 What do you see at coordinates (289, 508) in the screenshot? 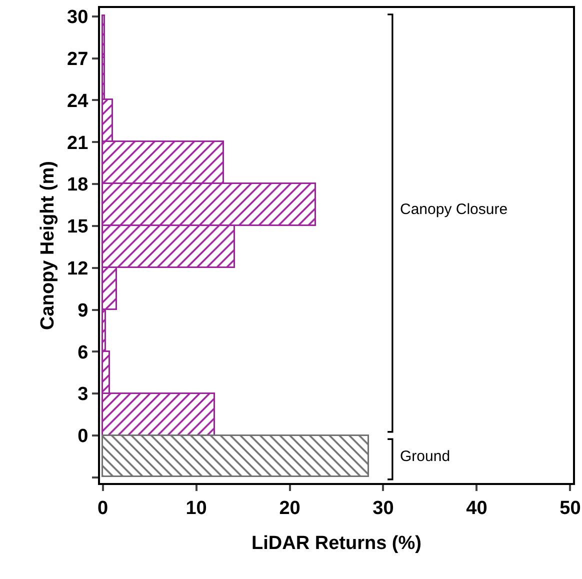
I see `x-tick-label: 20` at bounding box center [289, 508].